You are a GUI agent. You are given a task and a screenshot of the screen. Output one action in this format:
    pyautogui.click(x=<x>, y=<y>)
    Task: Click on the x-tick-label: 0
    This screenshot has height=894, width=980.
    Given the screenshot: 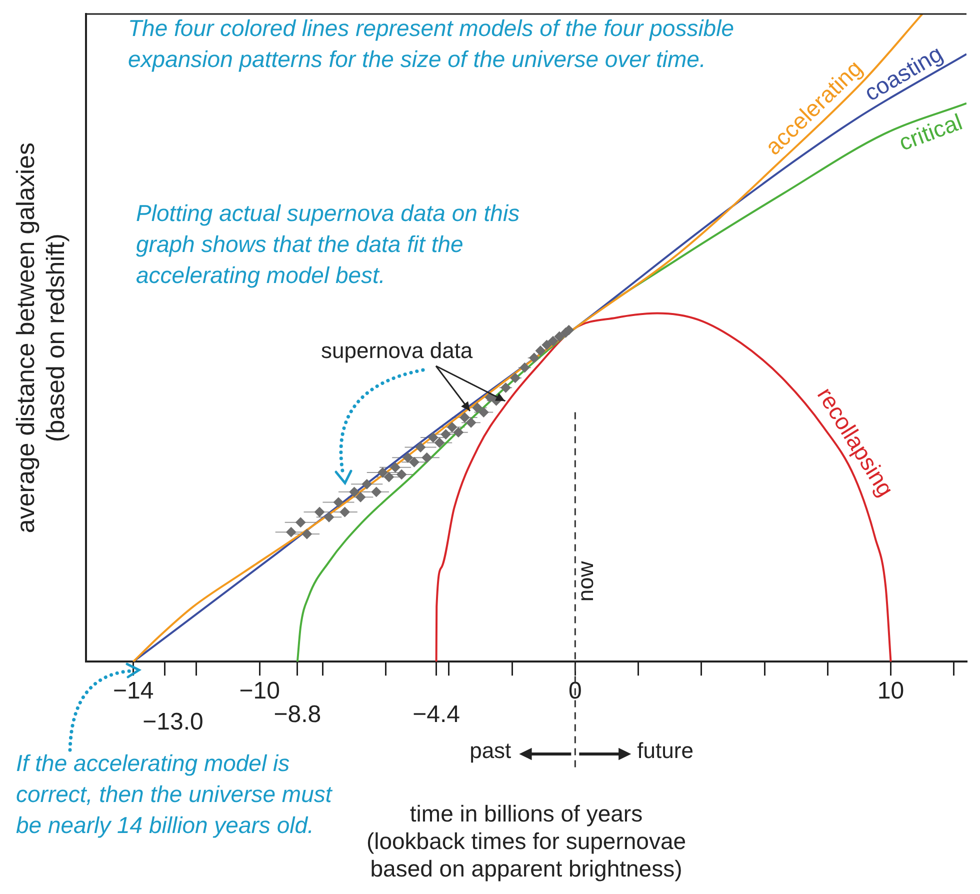 What is the action you would take?
    pyautogui.click(x=575, y=691)
    